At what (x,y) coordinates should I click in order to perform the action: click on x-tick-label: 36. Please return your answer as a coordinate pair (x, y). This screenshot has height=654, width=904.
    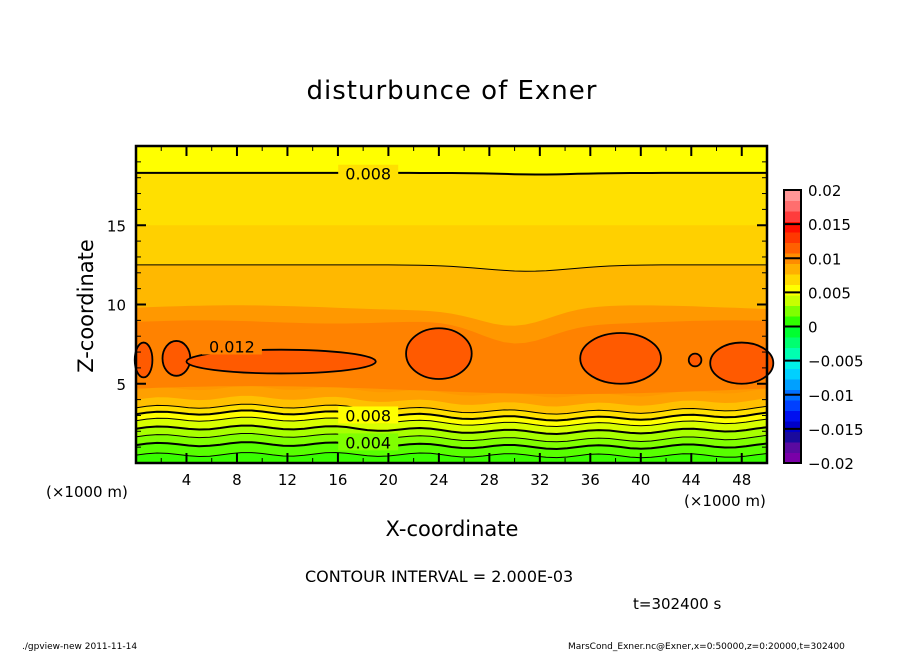
    Looking at the image, I should click on (590, 480).